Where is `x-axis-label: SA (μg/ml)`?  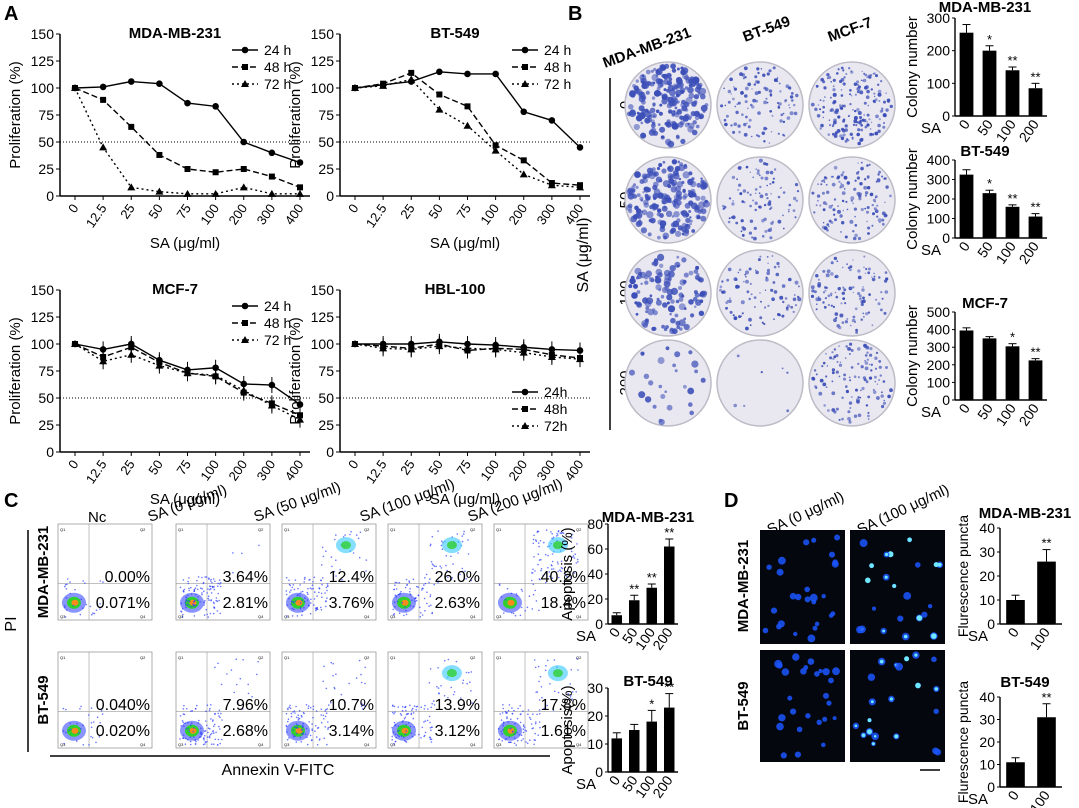 x-axis-label: SA (μg/ml) is located at coordinates (185, 499).